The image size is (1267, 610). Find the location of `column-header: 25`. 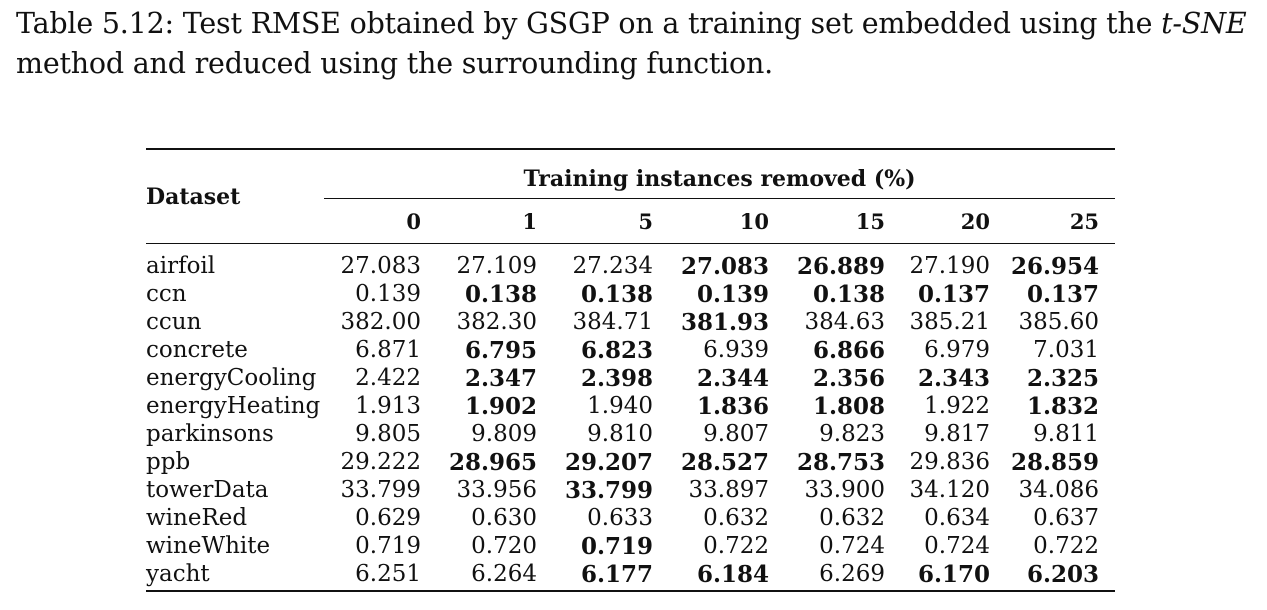

column-header: 25 is located at coordinates (1084, 221).